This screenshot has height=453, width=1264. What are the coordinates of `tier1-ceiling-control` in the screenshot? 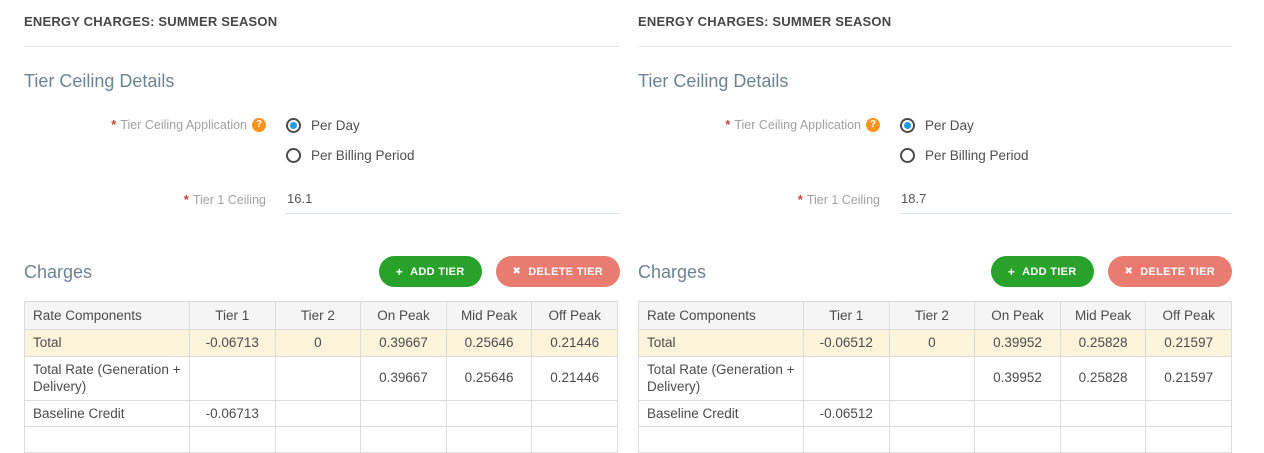 It's located at (453, 201).